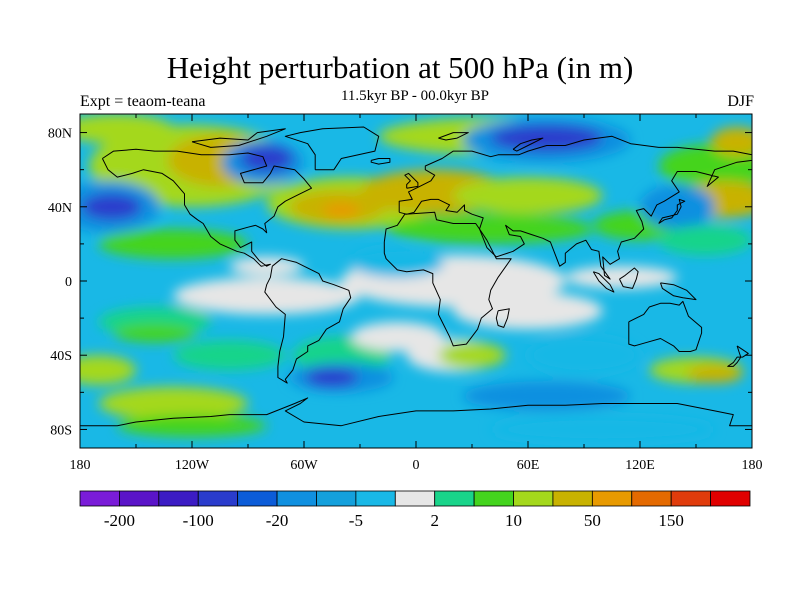 This screenshot has height=600, width=800. Describe the element at coordinates (672, 211) in the screenshot. I see `coastline-japan` at that location.